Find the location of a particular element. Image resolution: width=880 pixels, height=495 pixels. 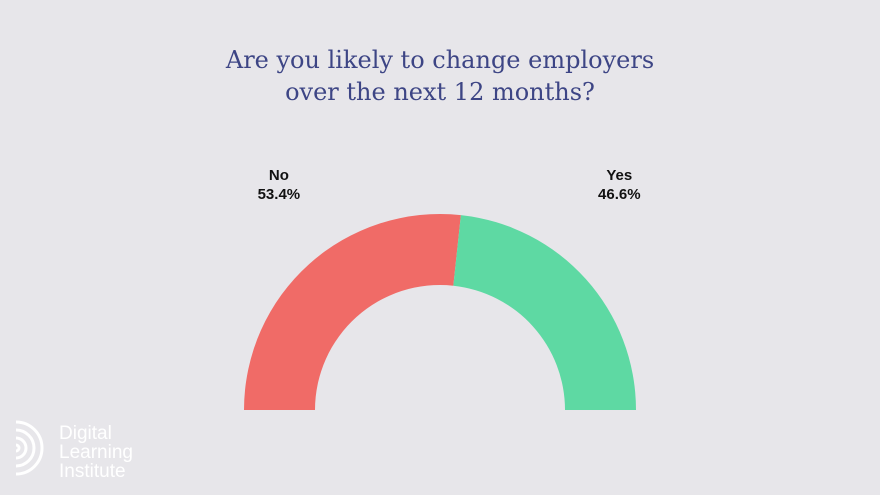

slice-label-yes: Yes is located at coordinates (619, 175).